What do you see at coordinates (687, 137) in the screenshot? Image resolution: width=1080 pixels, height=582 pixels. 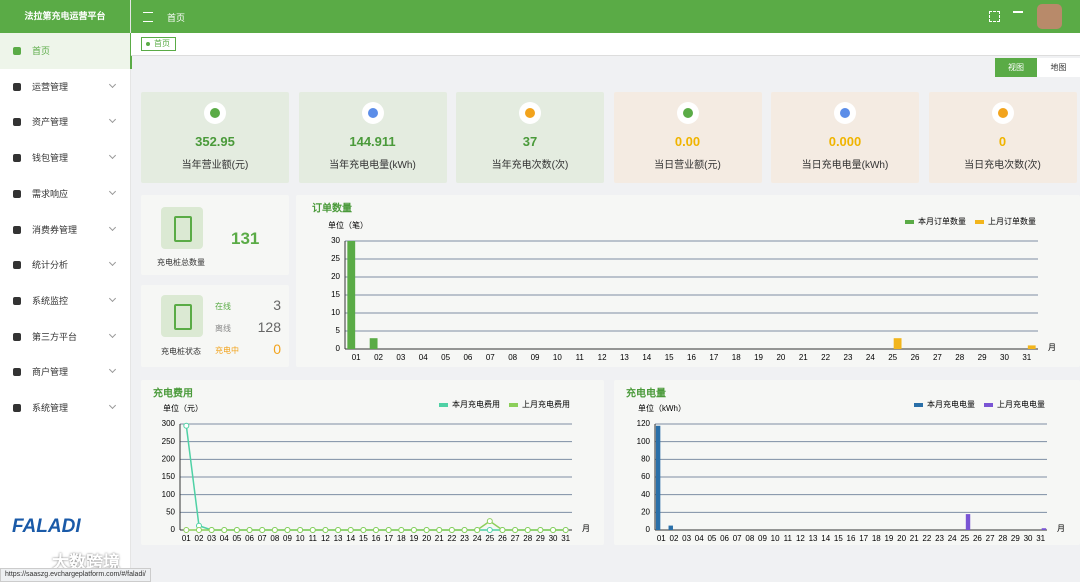 I see `stat-card: 0.00 当日营业额(元)` at bounding box center [687, 137].